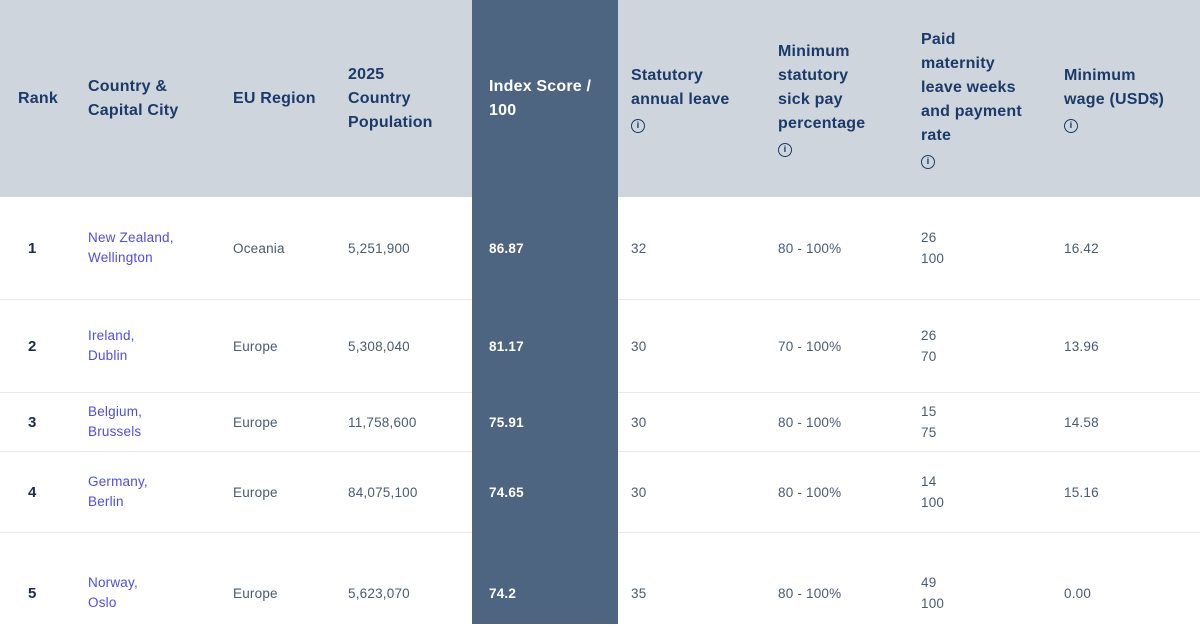  Describe the element at coordinates (274, 98) in the screenshot. I see `header-region-label: EU Region` at that location.